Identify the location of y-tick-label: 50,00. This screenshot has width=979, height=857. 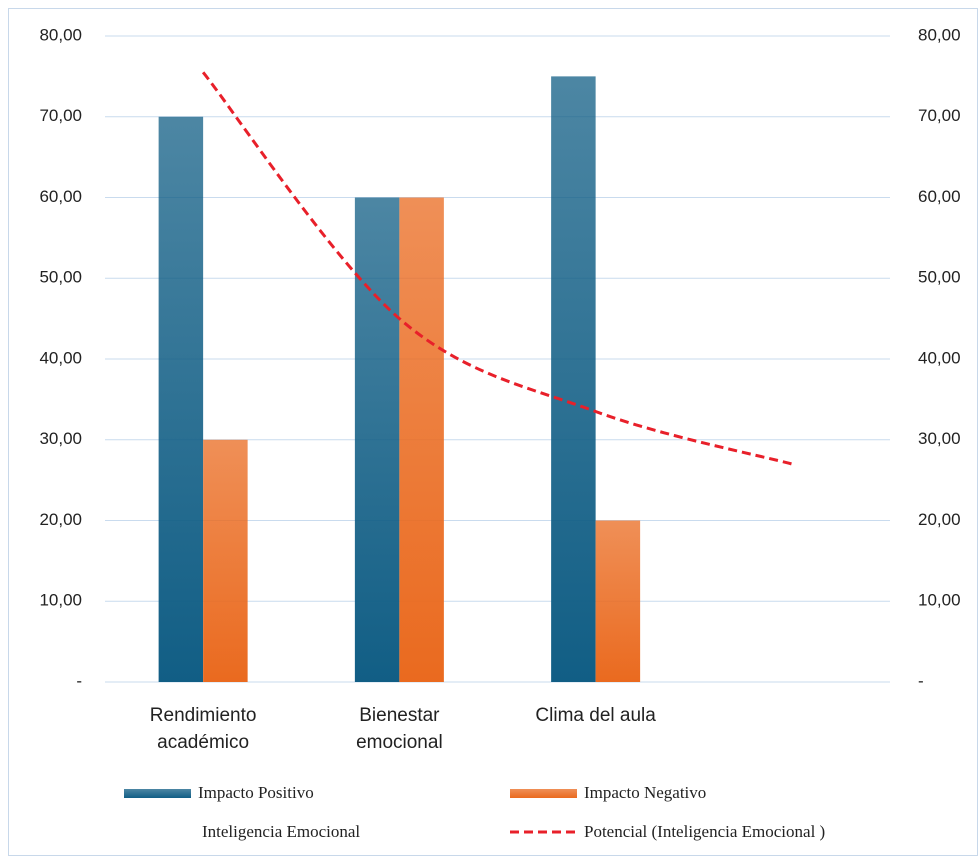
(60, 277).